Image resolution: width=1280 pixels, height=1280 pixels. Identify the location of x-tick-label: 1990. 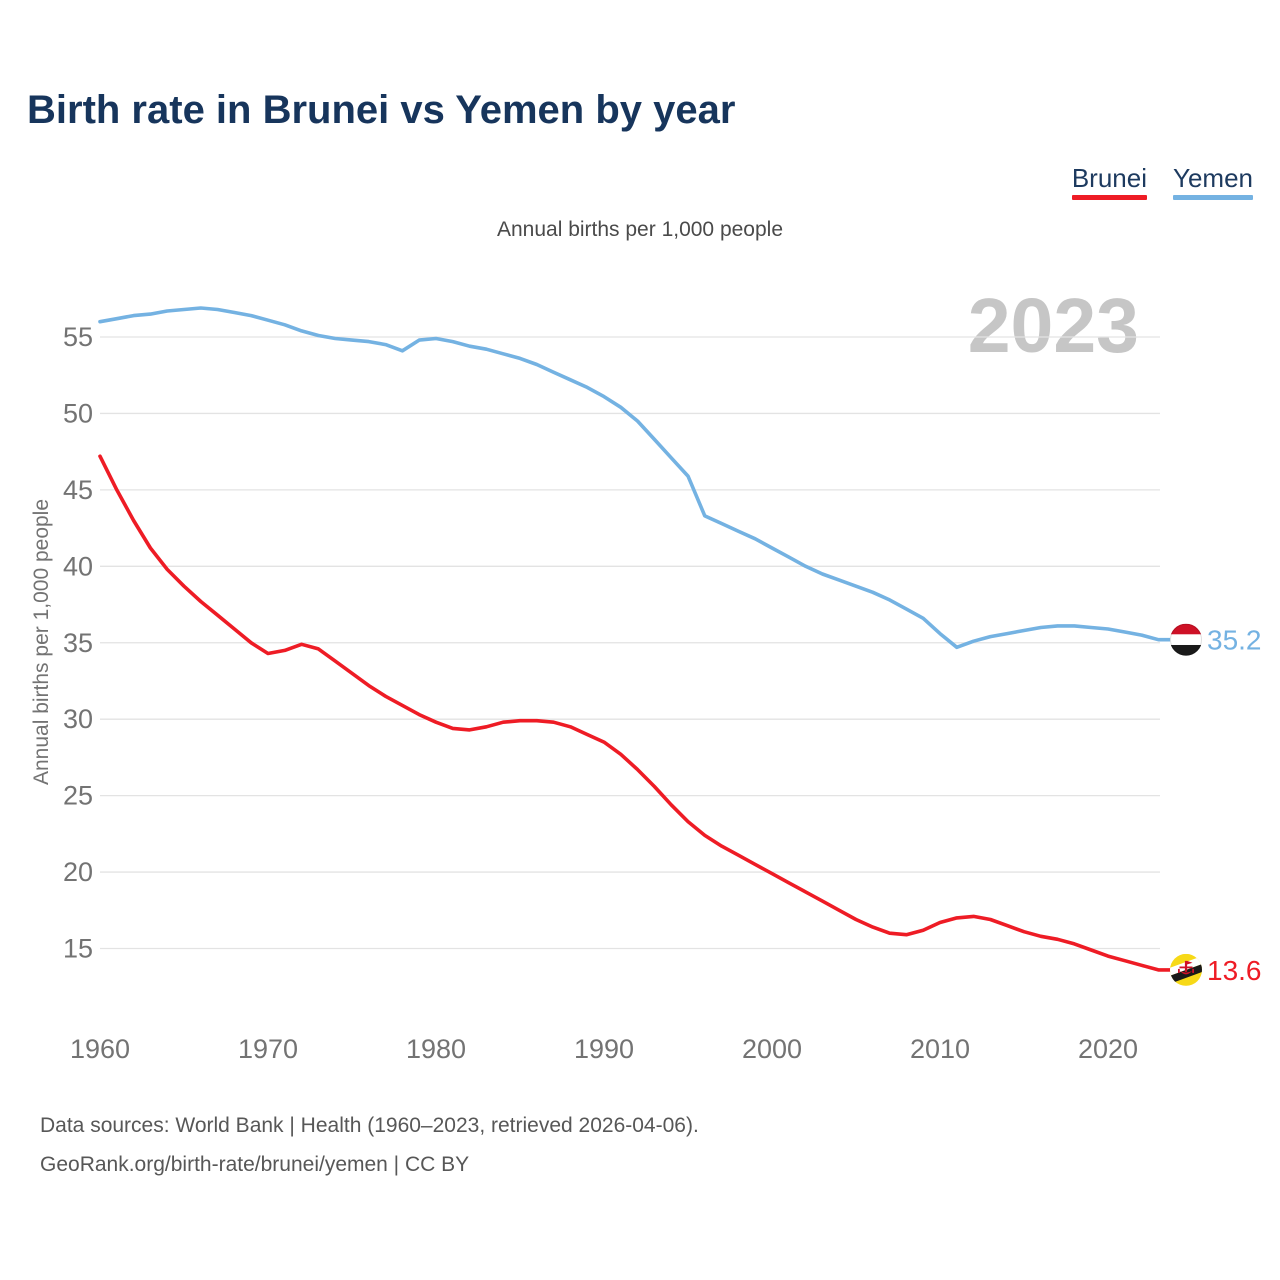
(604, 1049).